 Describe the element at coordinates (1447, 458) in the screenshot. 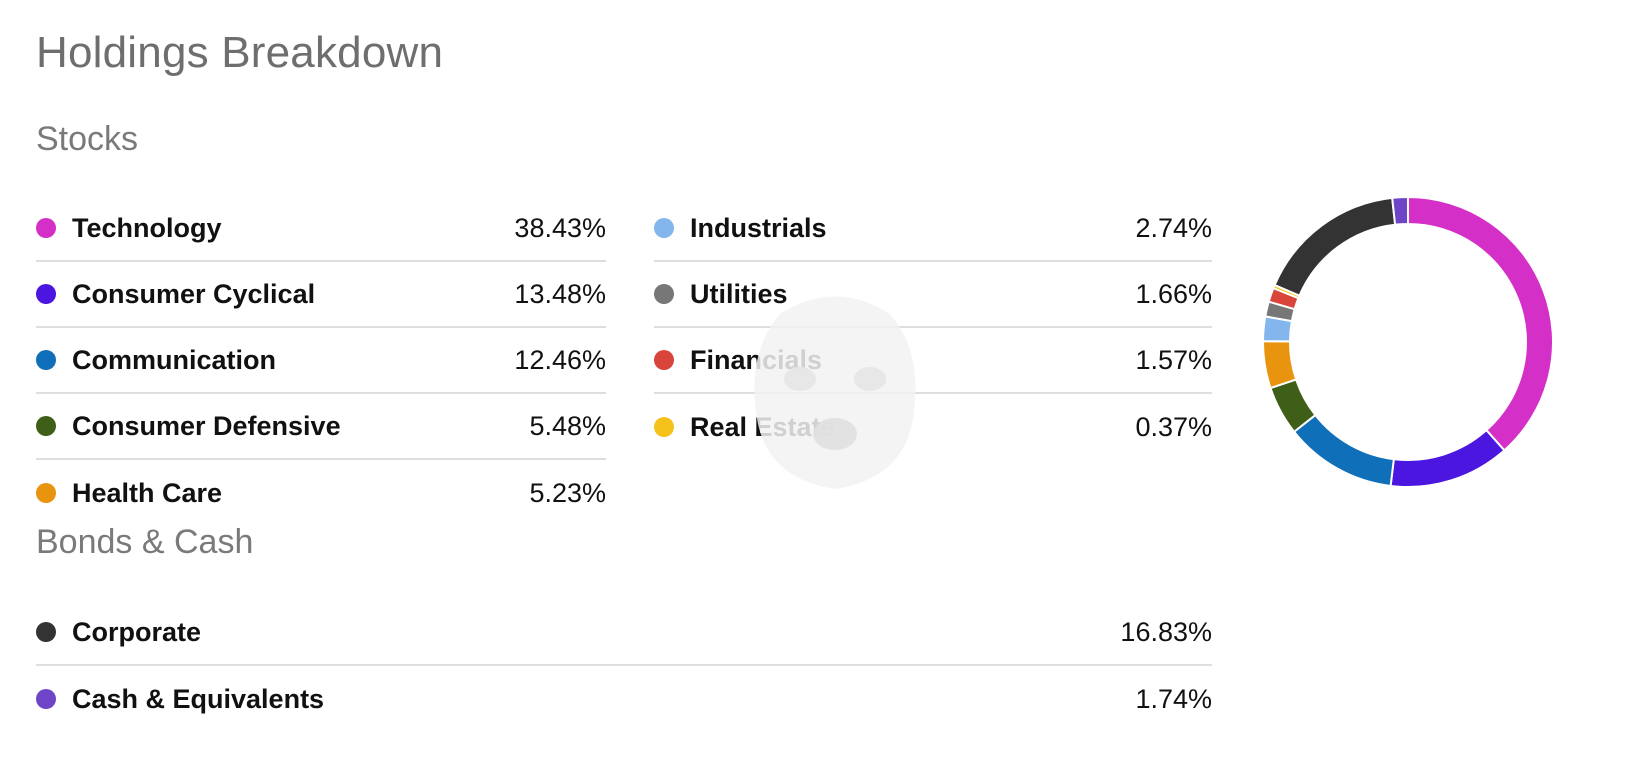

I see `donut-slice-consumer-cyclical` at that location.